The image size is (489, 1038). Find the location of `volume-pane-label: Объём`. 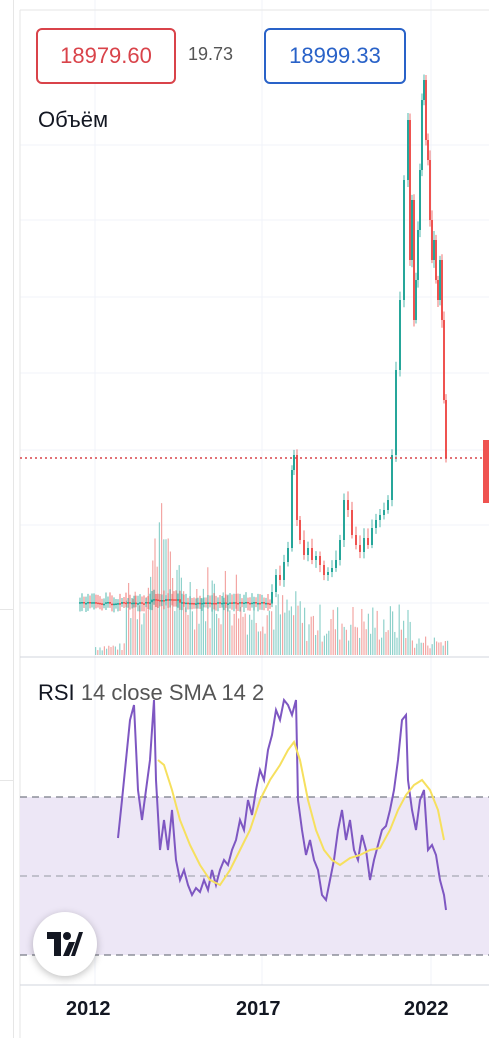

volume-pane-label: Объём is located at coordinates (73, 119).